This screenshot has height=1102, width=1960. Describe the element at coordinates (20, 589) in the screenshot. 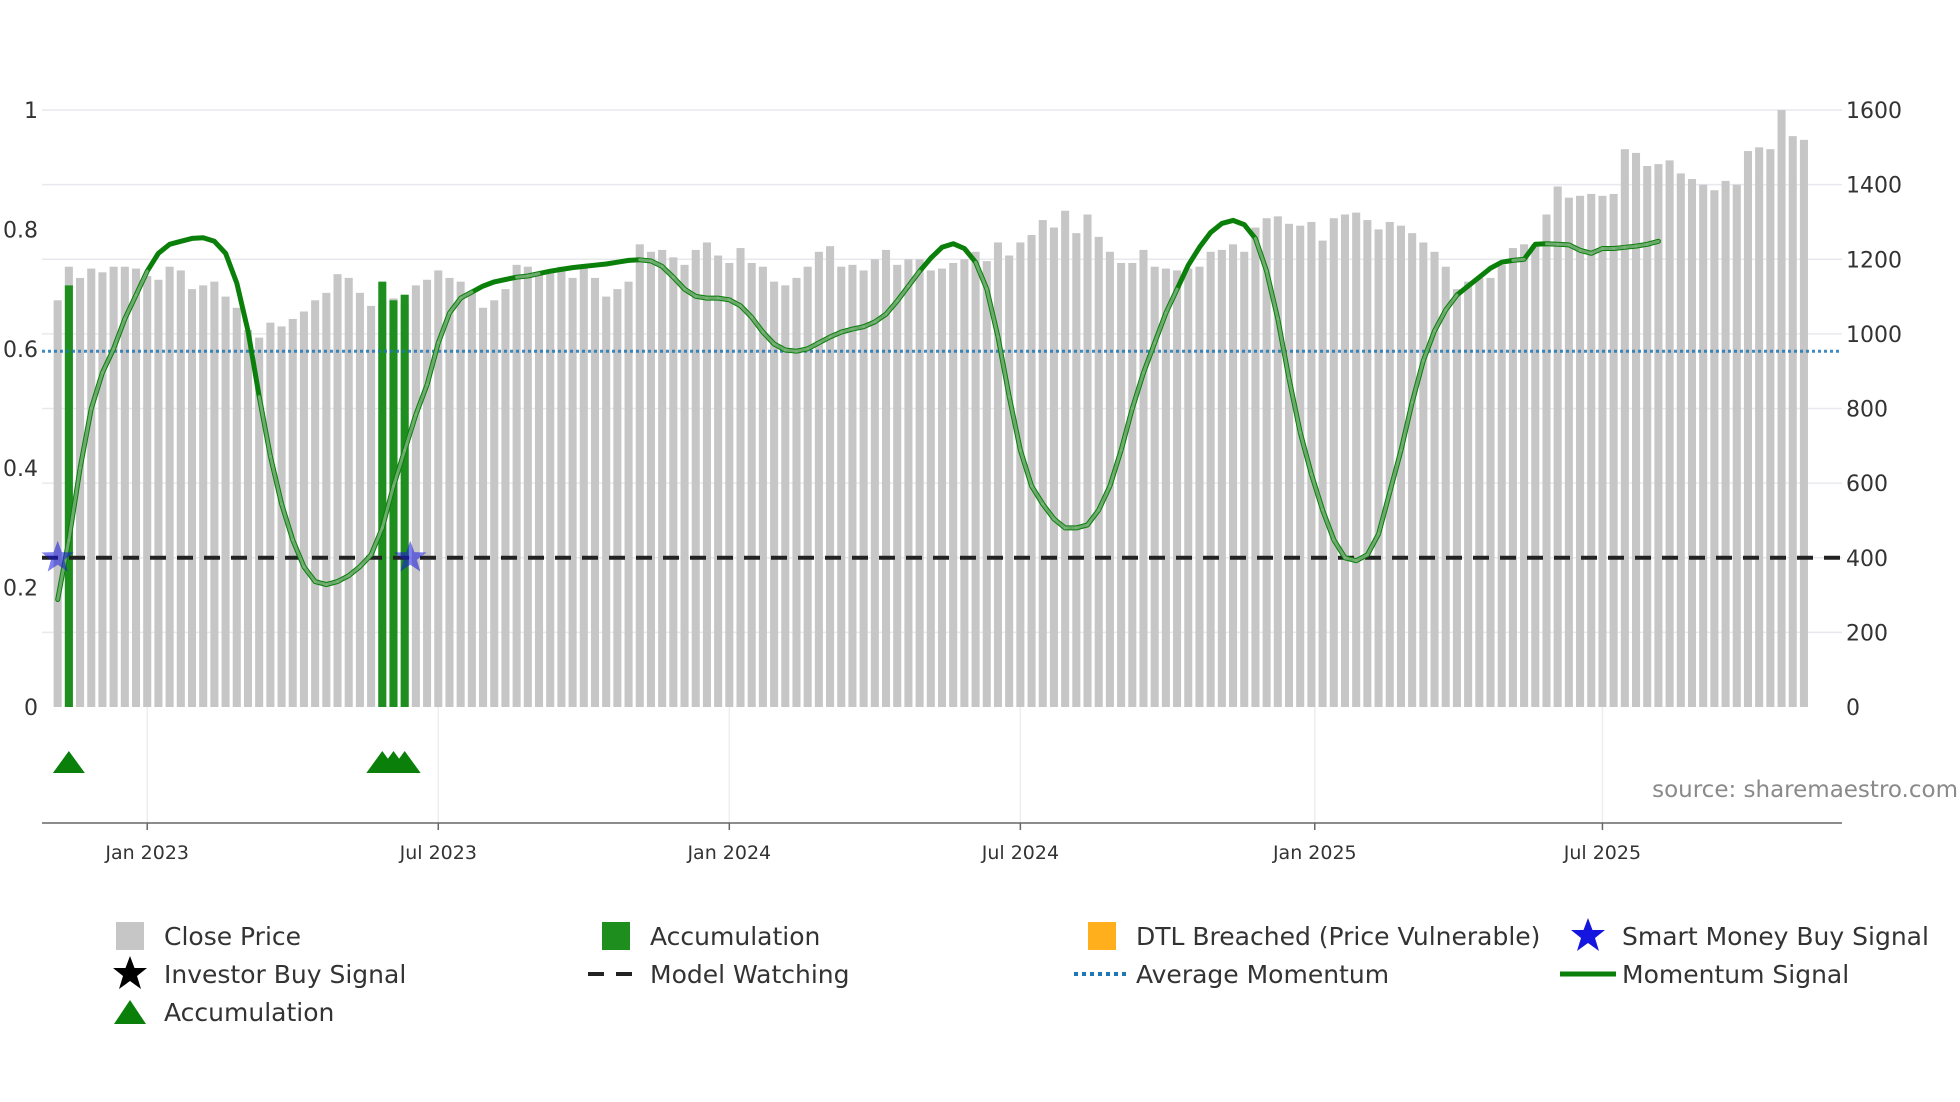

I see `left-axis-tick-label: 0.2` at that location.